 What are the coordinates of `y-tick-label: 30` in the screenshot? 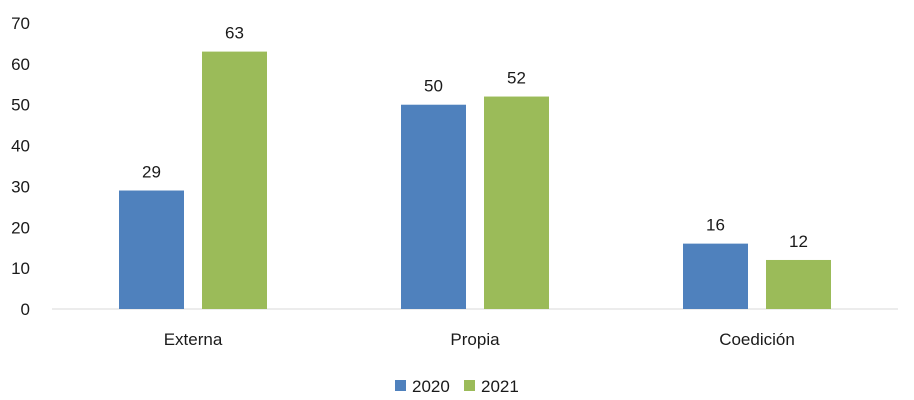 It's located at (20, 186).